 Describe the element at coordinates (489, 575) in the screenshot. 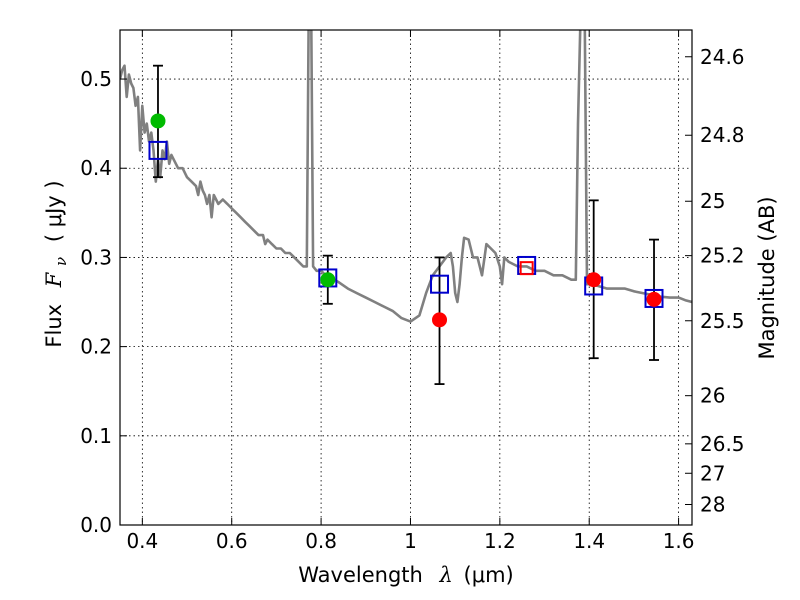

I see `x-axis-unit: (μm)` at that location.